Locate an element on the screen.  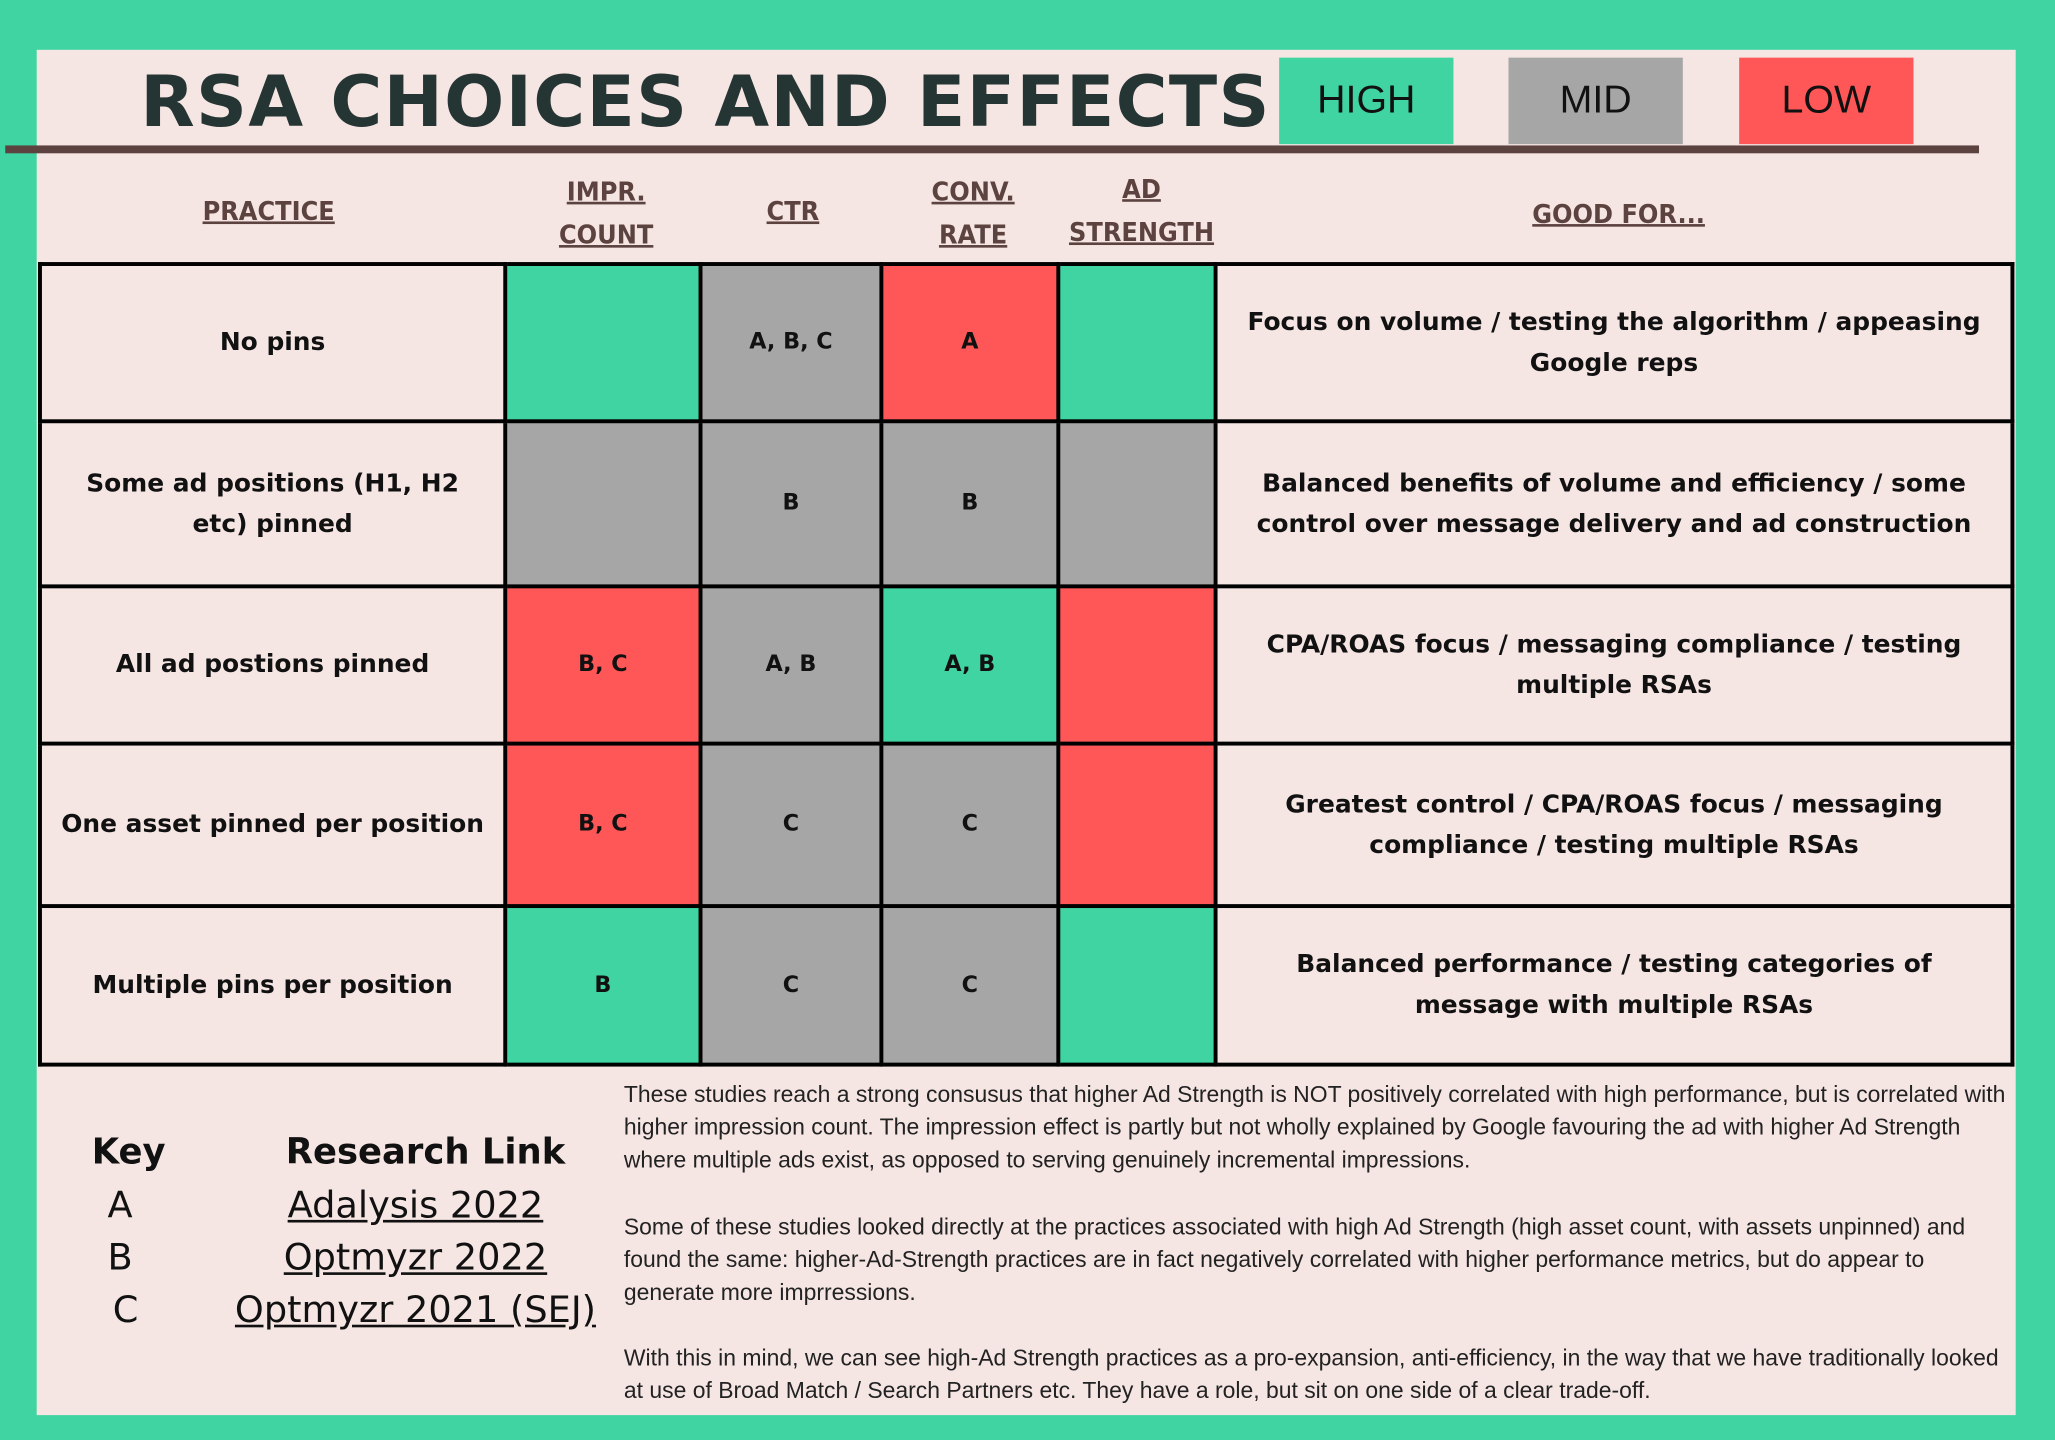
practice-cell: One asset pinned per position is located at coordinates (273, 825).